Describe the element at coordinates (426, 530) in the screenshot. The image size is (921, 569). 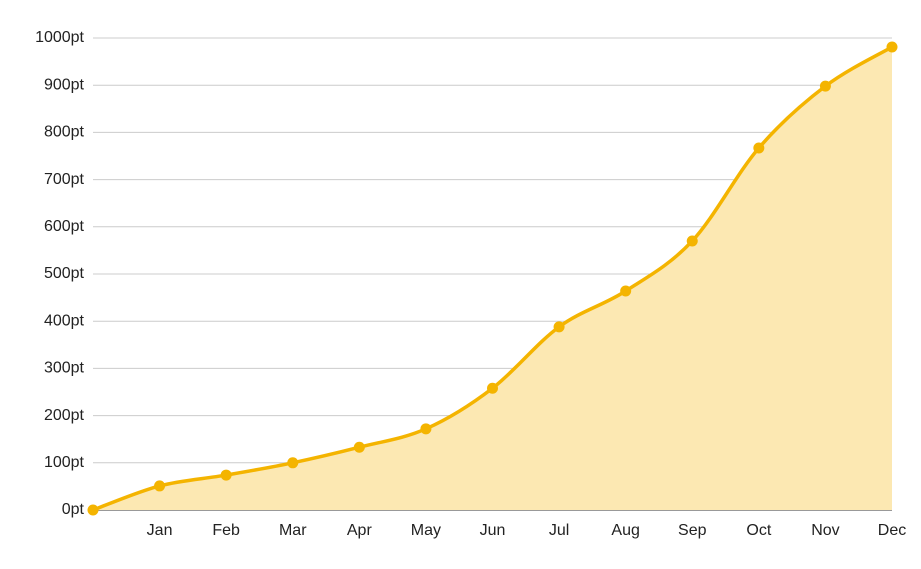
I see `x-tick-label: May` at that location.